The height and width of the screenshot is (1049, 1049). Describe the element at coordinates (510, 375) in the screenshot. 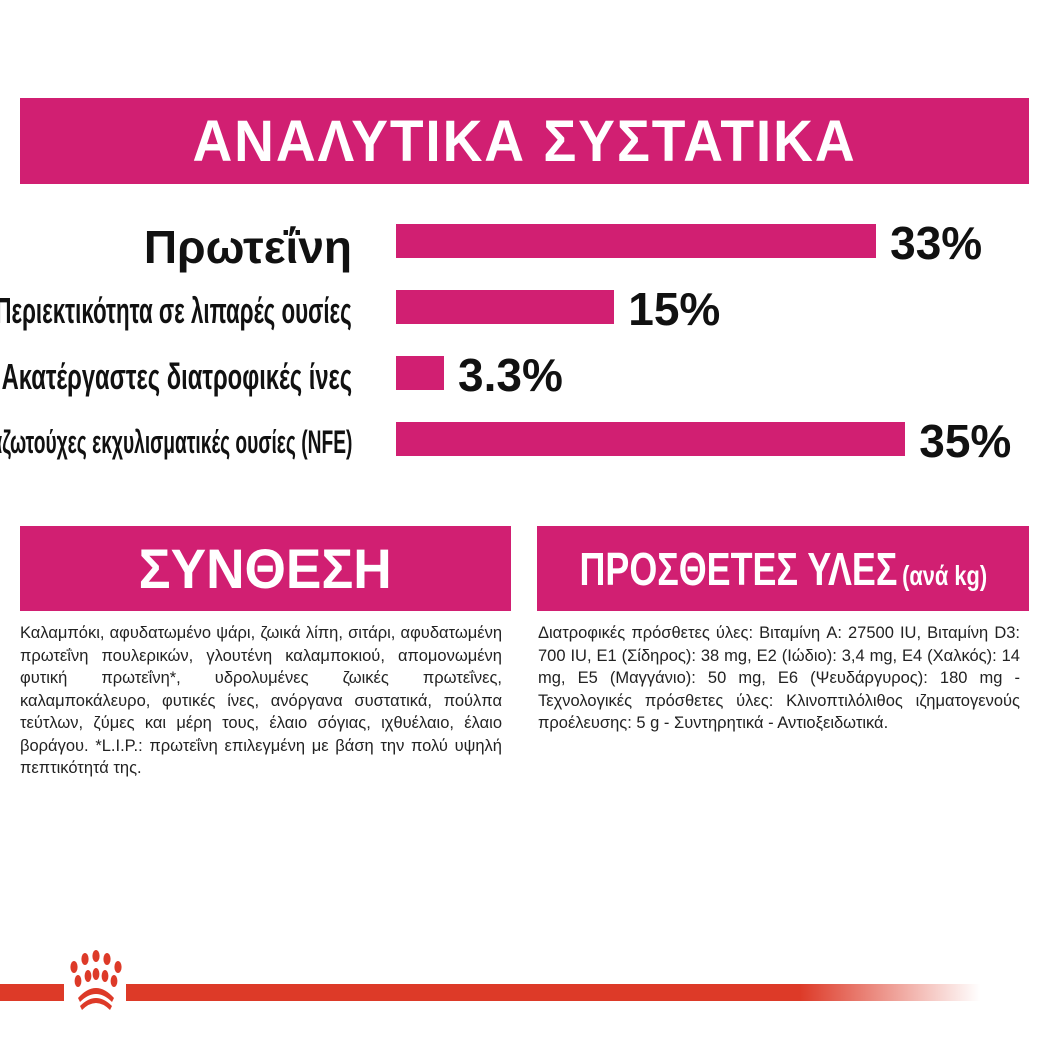

I see `value-fibre: 3.3%` at that location.